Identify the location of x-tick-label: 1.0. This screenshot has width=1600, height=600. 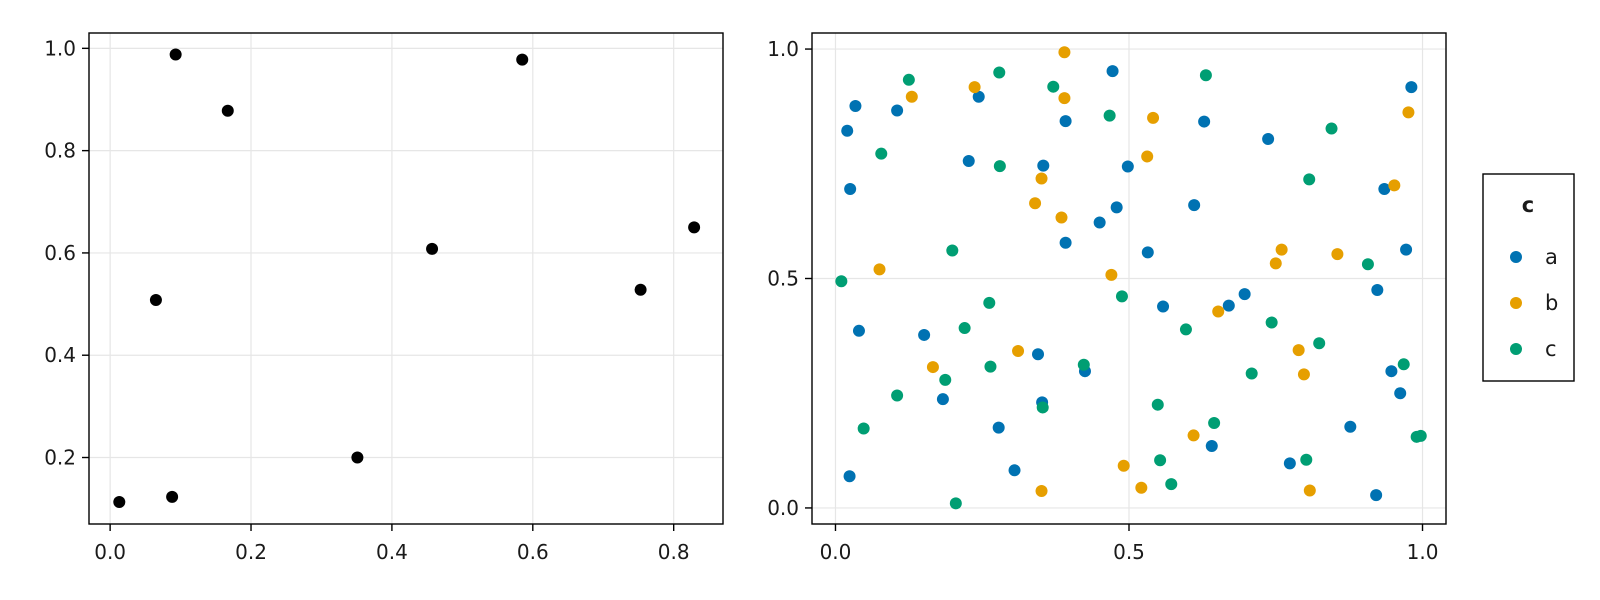
(1423, 552).